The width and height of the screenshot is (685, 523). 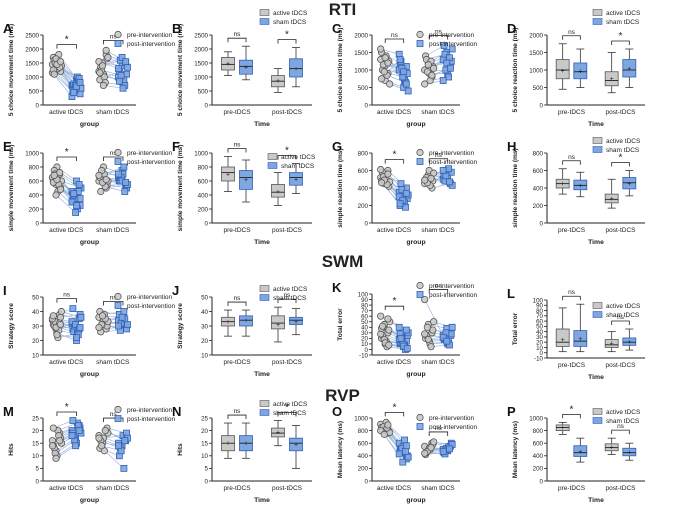 I want to click on y-tick-label: 90, so click(x=364, y=300).